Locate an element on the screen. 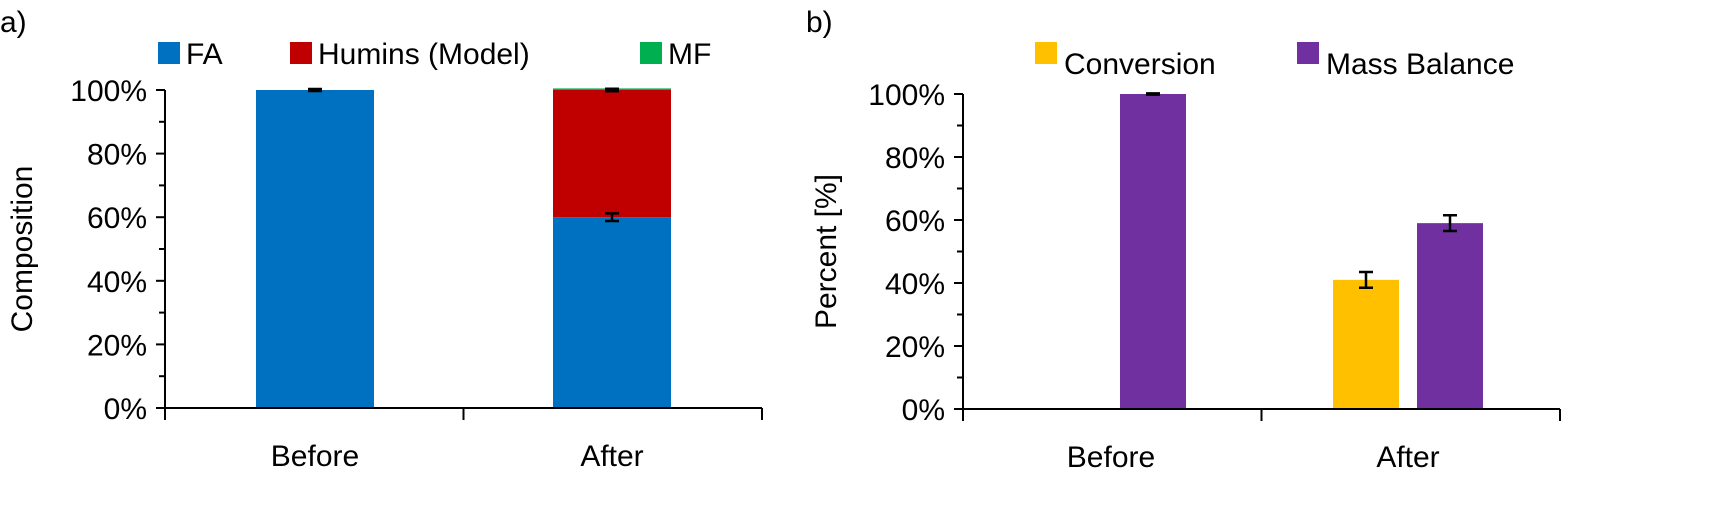 This screenshot has height=520, width=1724. panel-a-legend-label-2: MF is located at coordinates (689, 54).